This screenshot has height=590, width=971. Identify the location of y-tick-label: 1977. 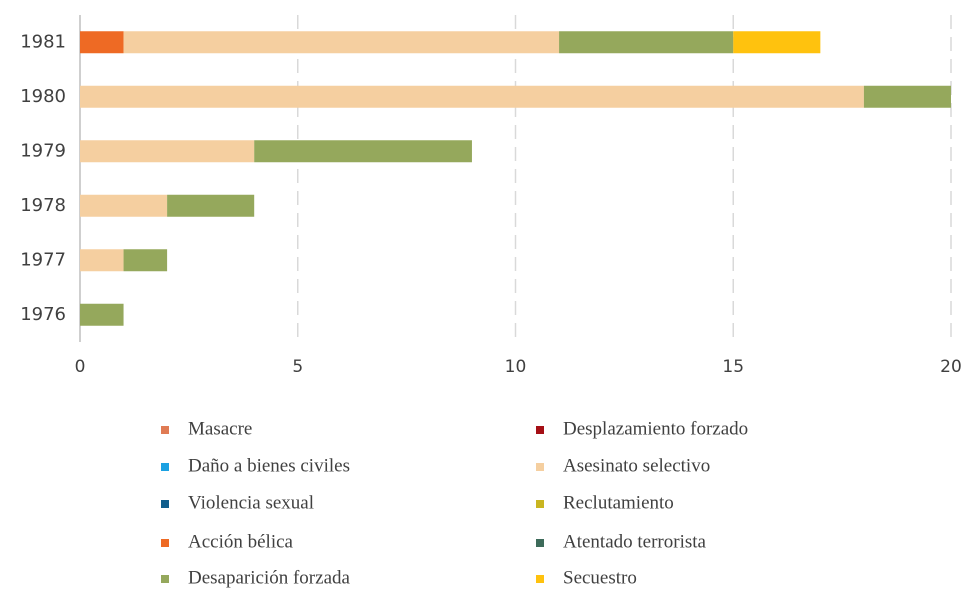
(43, 259).